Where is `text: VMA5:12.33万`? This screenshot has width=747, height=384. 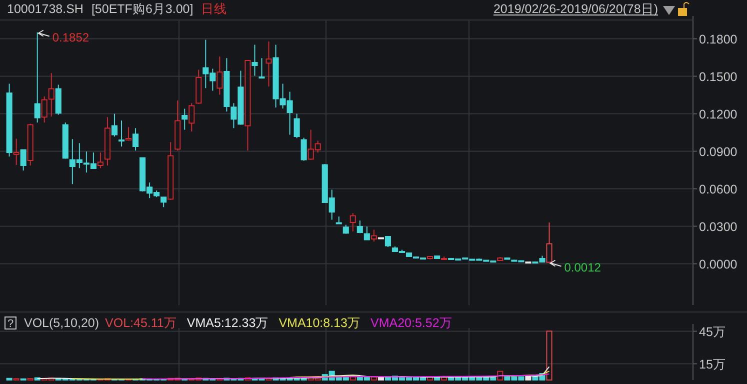
text: VMA5:12.33万 is located at coordinates (227, 323).